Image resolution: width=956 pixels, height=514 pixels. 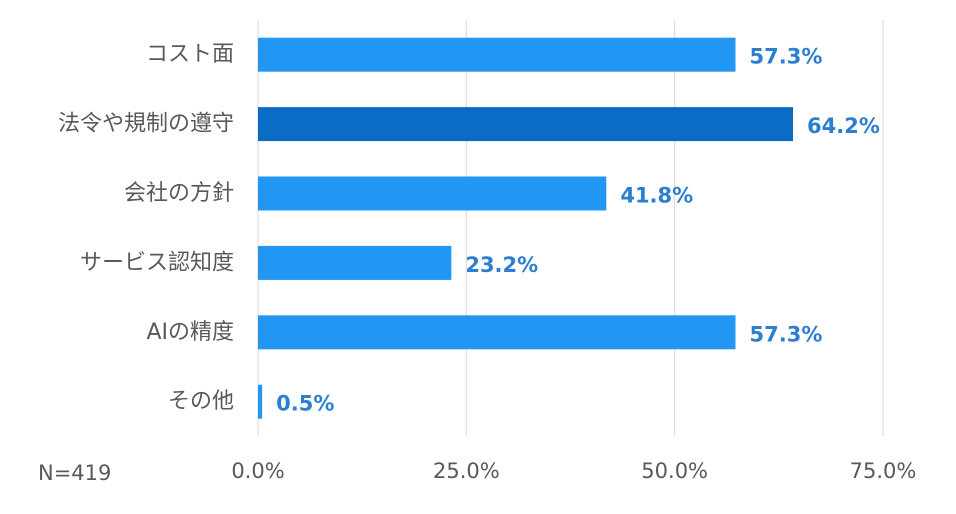 What do you see at coordinates (257, 471) in the screenshot?
I see `x-tick-label: 0.0%` at bounding box center [257, 471].